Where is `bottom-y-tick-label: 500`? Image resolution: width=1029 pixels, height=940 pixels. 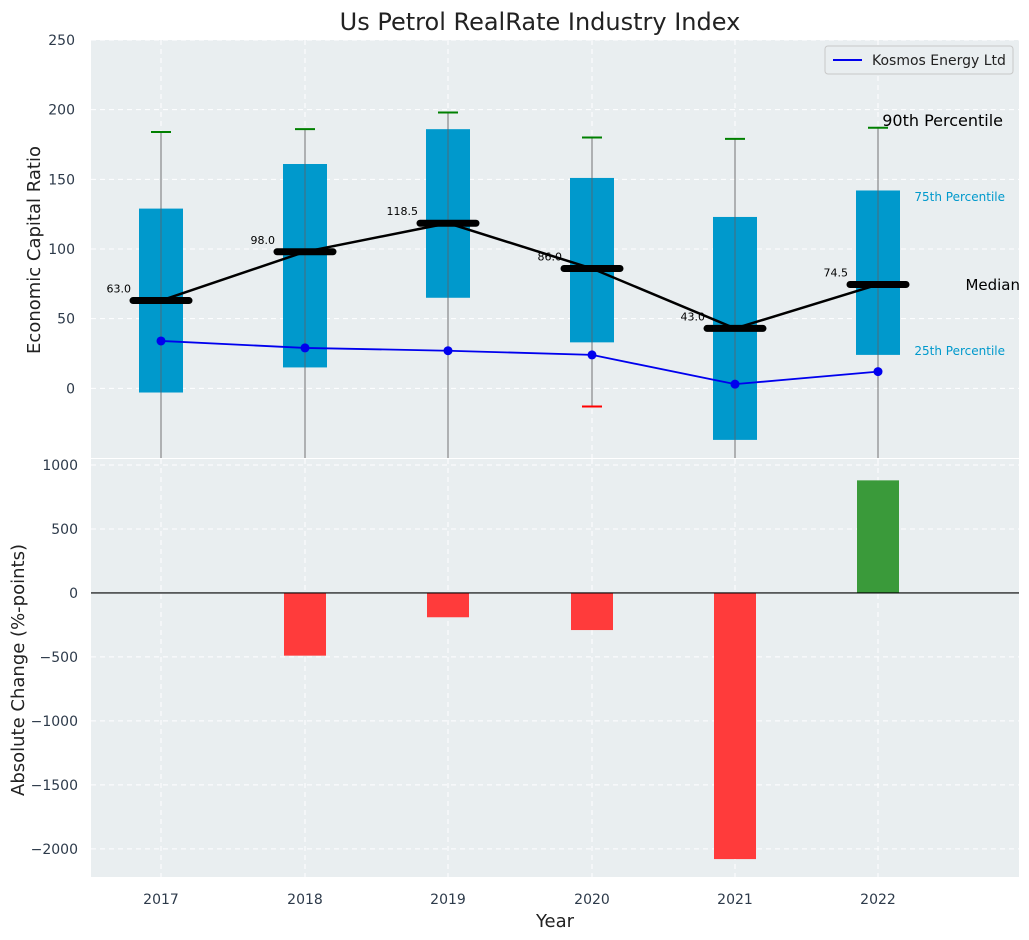 bottom-y-tick-label: 500 is located at coordinates (64, 530).